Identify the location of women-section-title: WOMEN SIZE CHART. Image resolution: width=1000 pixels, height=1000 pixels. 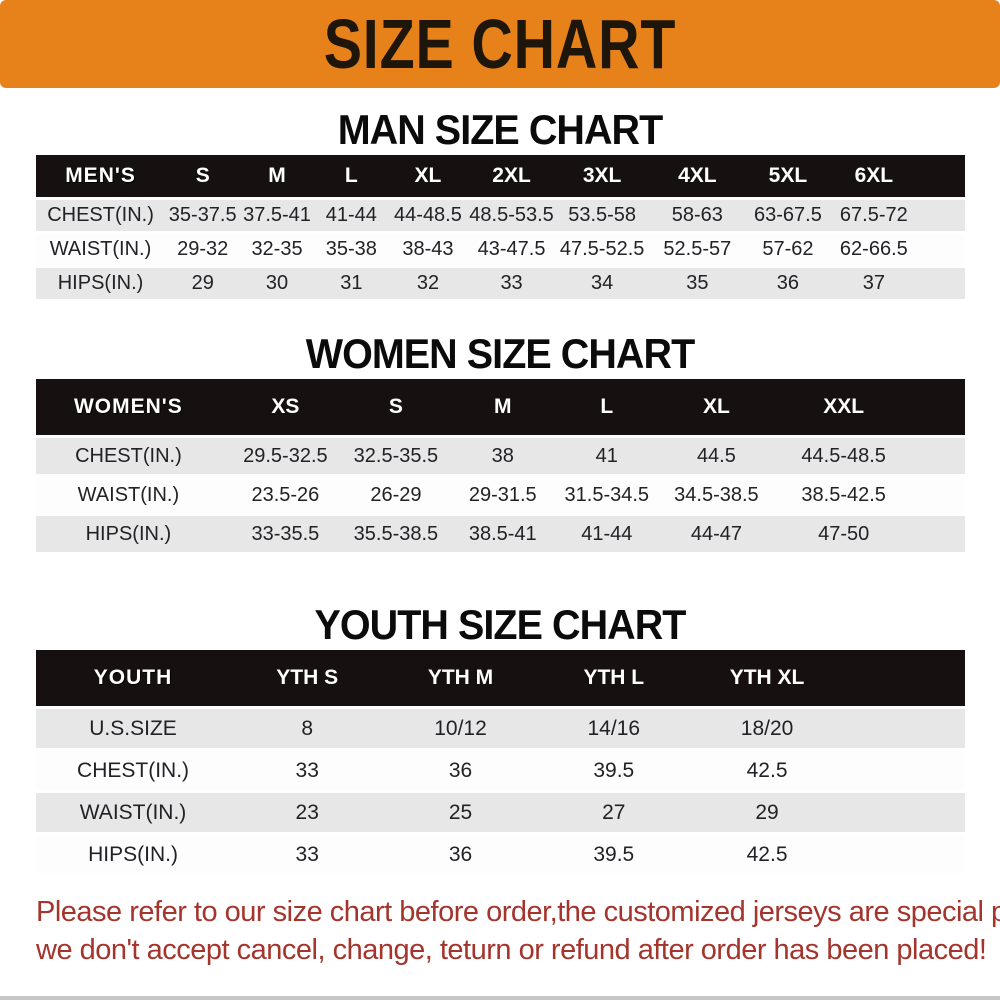
(500, 353).